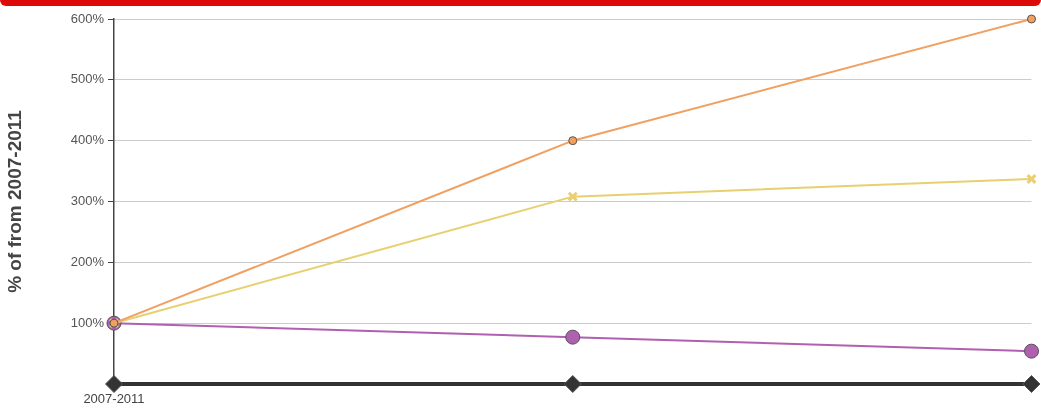 The height and width of the screenshot is (418, 1041). I want to click on y-tick-label: 100%, so click(87, 322).